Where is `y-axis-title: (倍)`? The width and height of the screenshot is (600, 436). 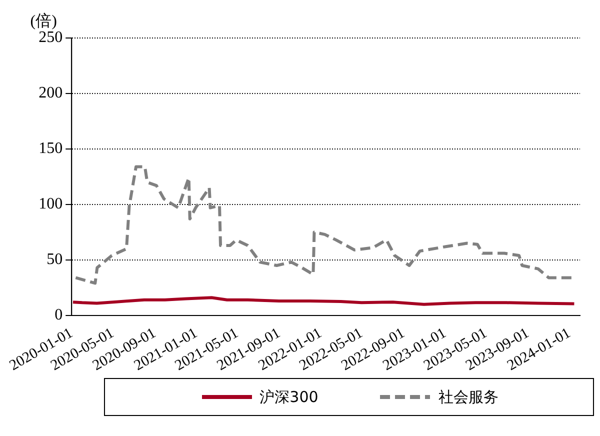 y-axis-title: (倍) is located at coordinates (43, 21).